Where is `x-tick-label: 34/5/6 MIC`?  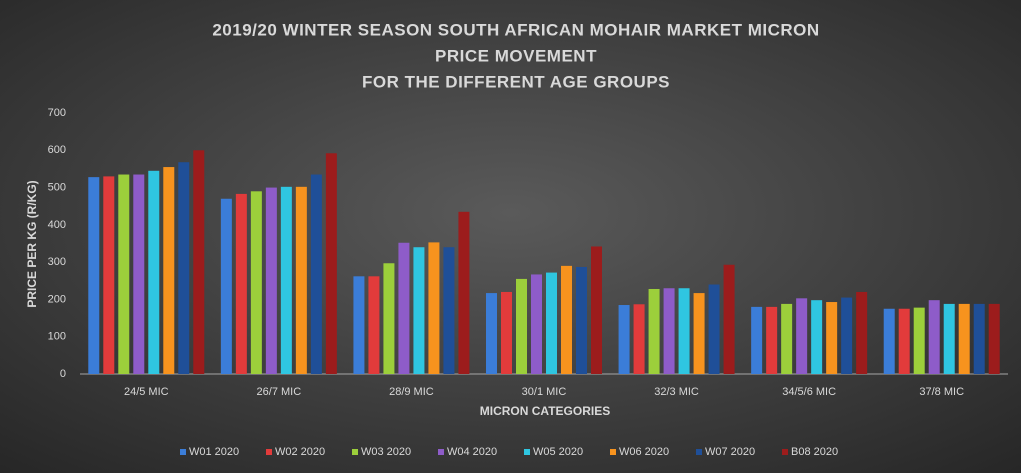 x-tick-label: 34/5/6 MIC is located at coordinates (809, 392).